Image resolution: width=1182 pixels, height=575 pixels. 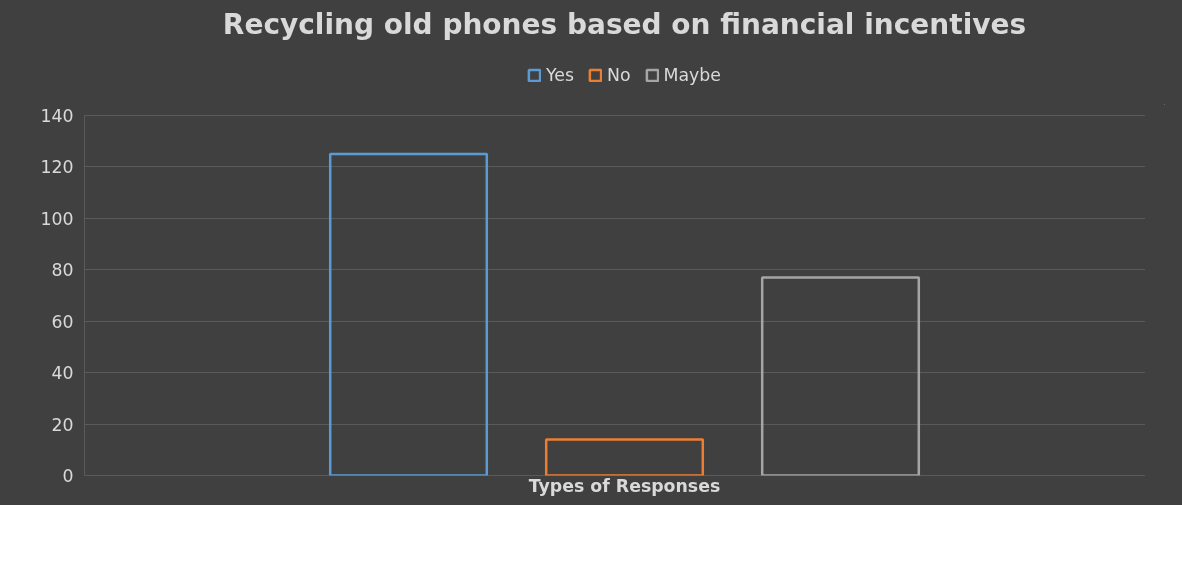 I want to click on chart-title: Recycling old phones based on financial incentives, so click(x=624, y=24).